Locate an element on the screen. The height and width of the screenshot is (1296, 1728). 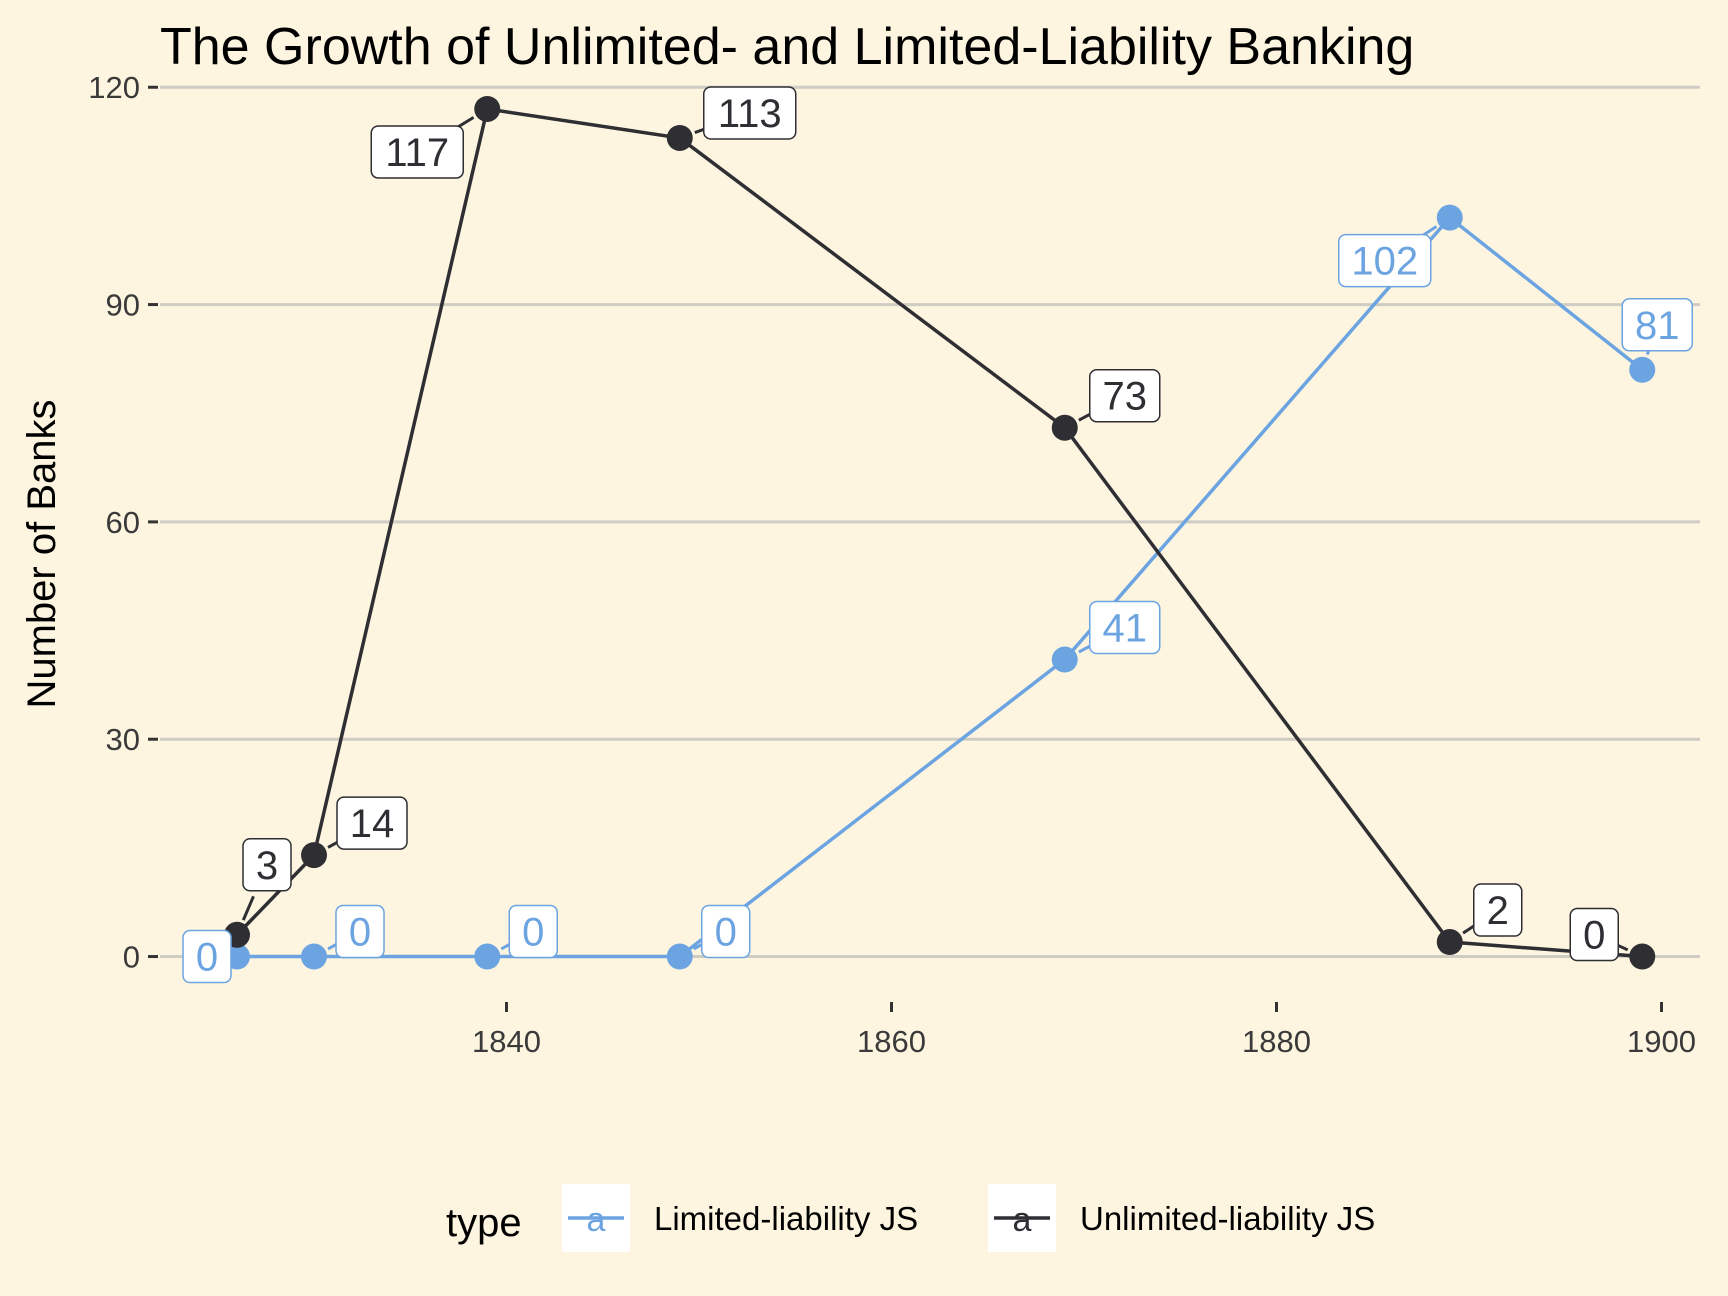
data-label-unlimited-liability-js-1826: 3 is located at coordinates (266, 879).